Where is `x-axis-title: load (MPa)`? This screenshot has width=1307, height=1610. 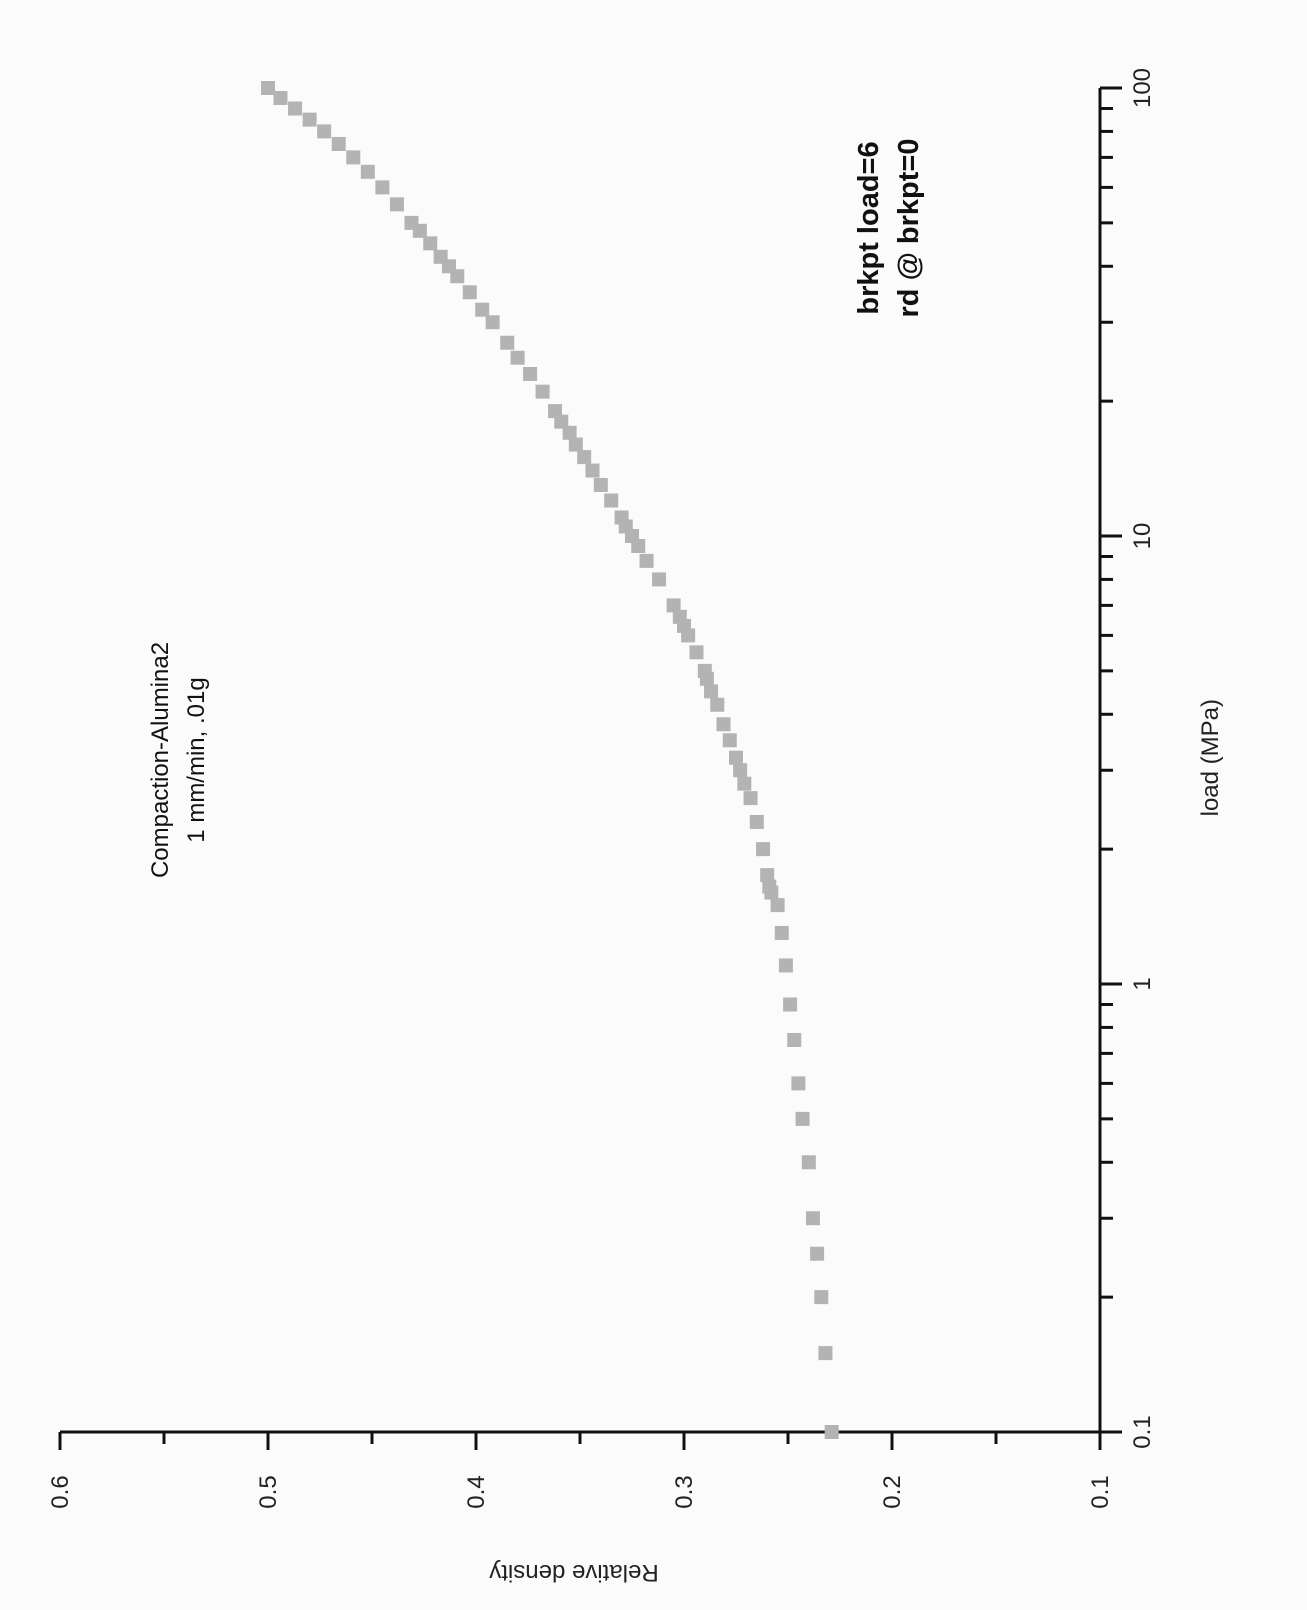 x-axis-title: load (MPa) is located at coordinates (1210, 757).